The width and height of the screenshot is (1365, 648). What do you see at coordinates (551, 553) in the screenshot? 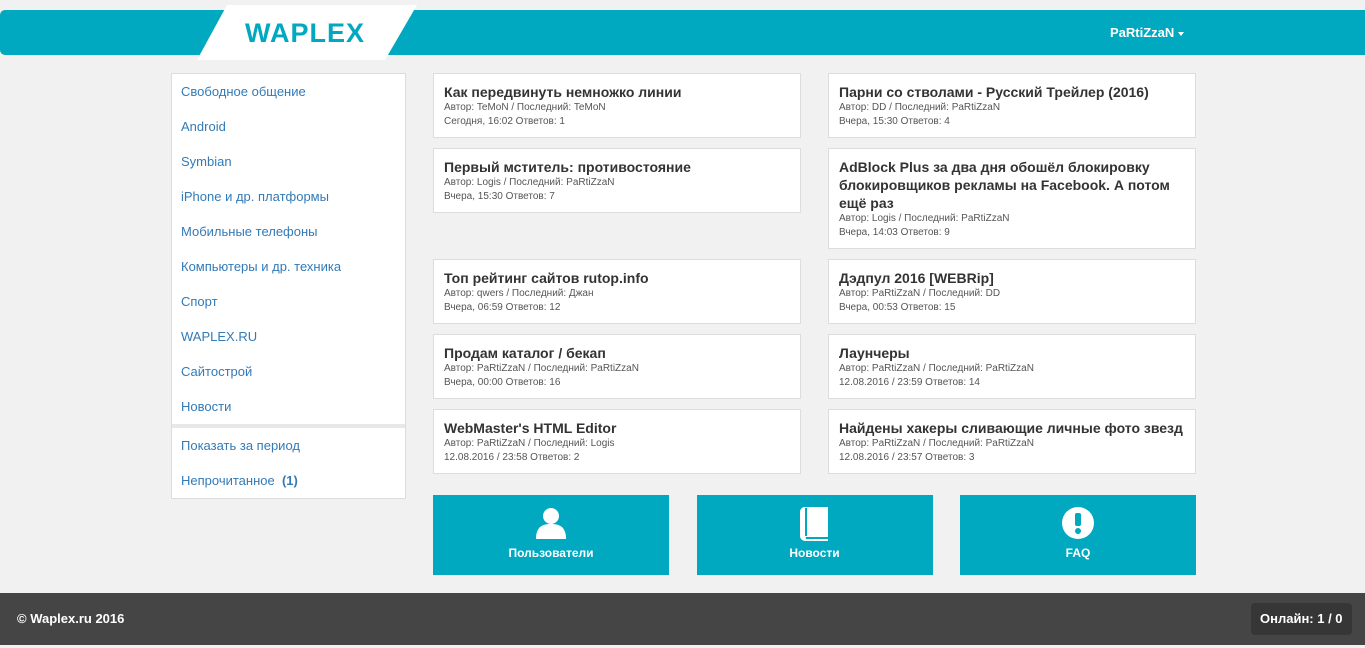
I see `users-label: Пользователи` at bounding box center [551, 553].